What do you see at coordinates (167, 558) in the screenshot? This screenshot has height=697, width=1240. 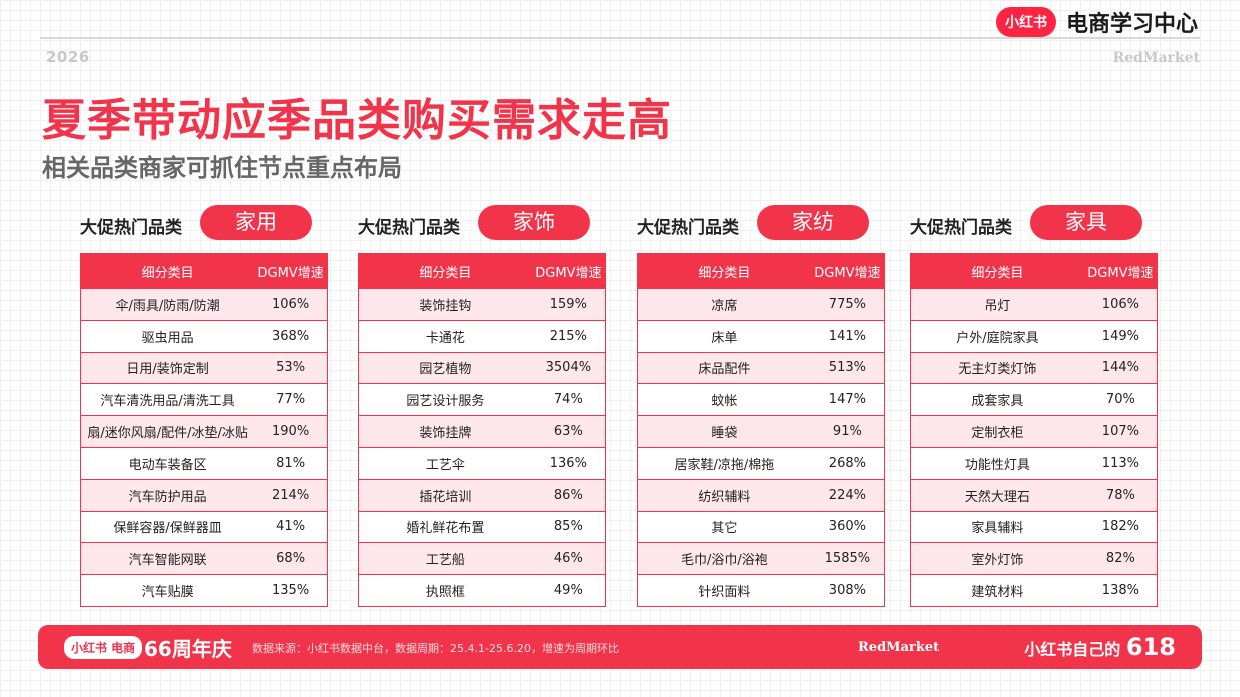 I see `category-cell: 汽车智能网联` at bounding box center [167, 558].